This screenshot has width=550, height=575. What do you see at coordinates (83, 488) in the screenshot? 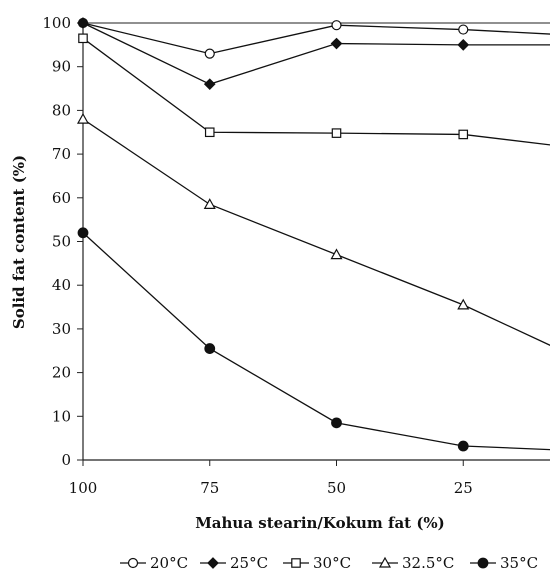
I see `x-tick-label: 100` at bounding box center [83, 488].